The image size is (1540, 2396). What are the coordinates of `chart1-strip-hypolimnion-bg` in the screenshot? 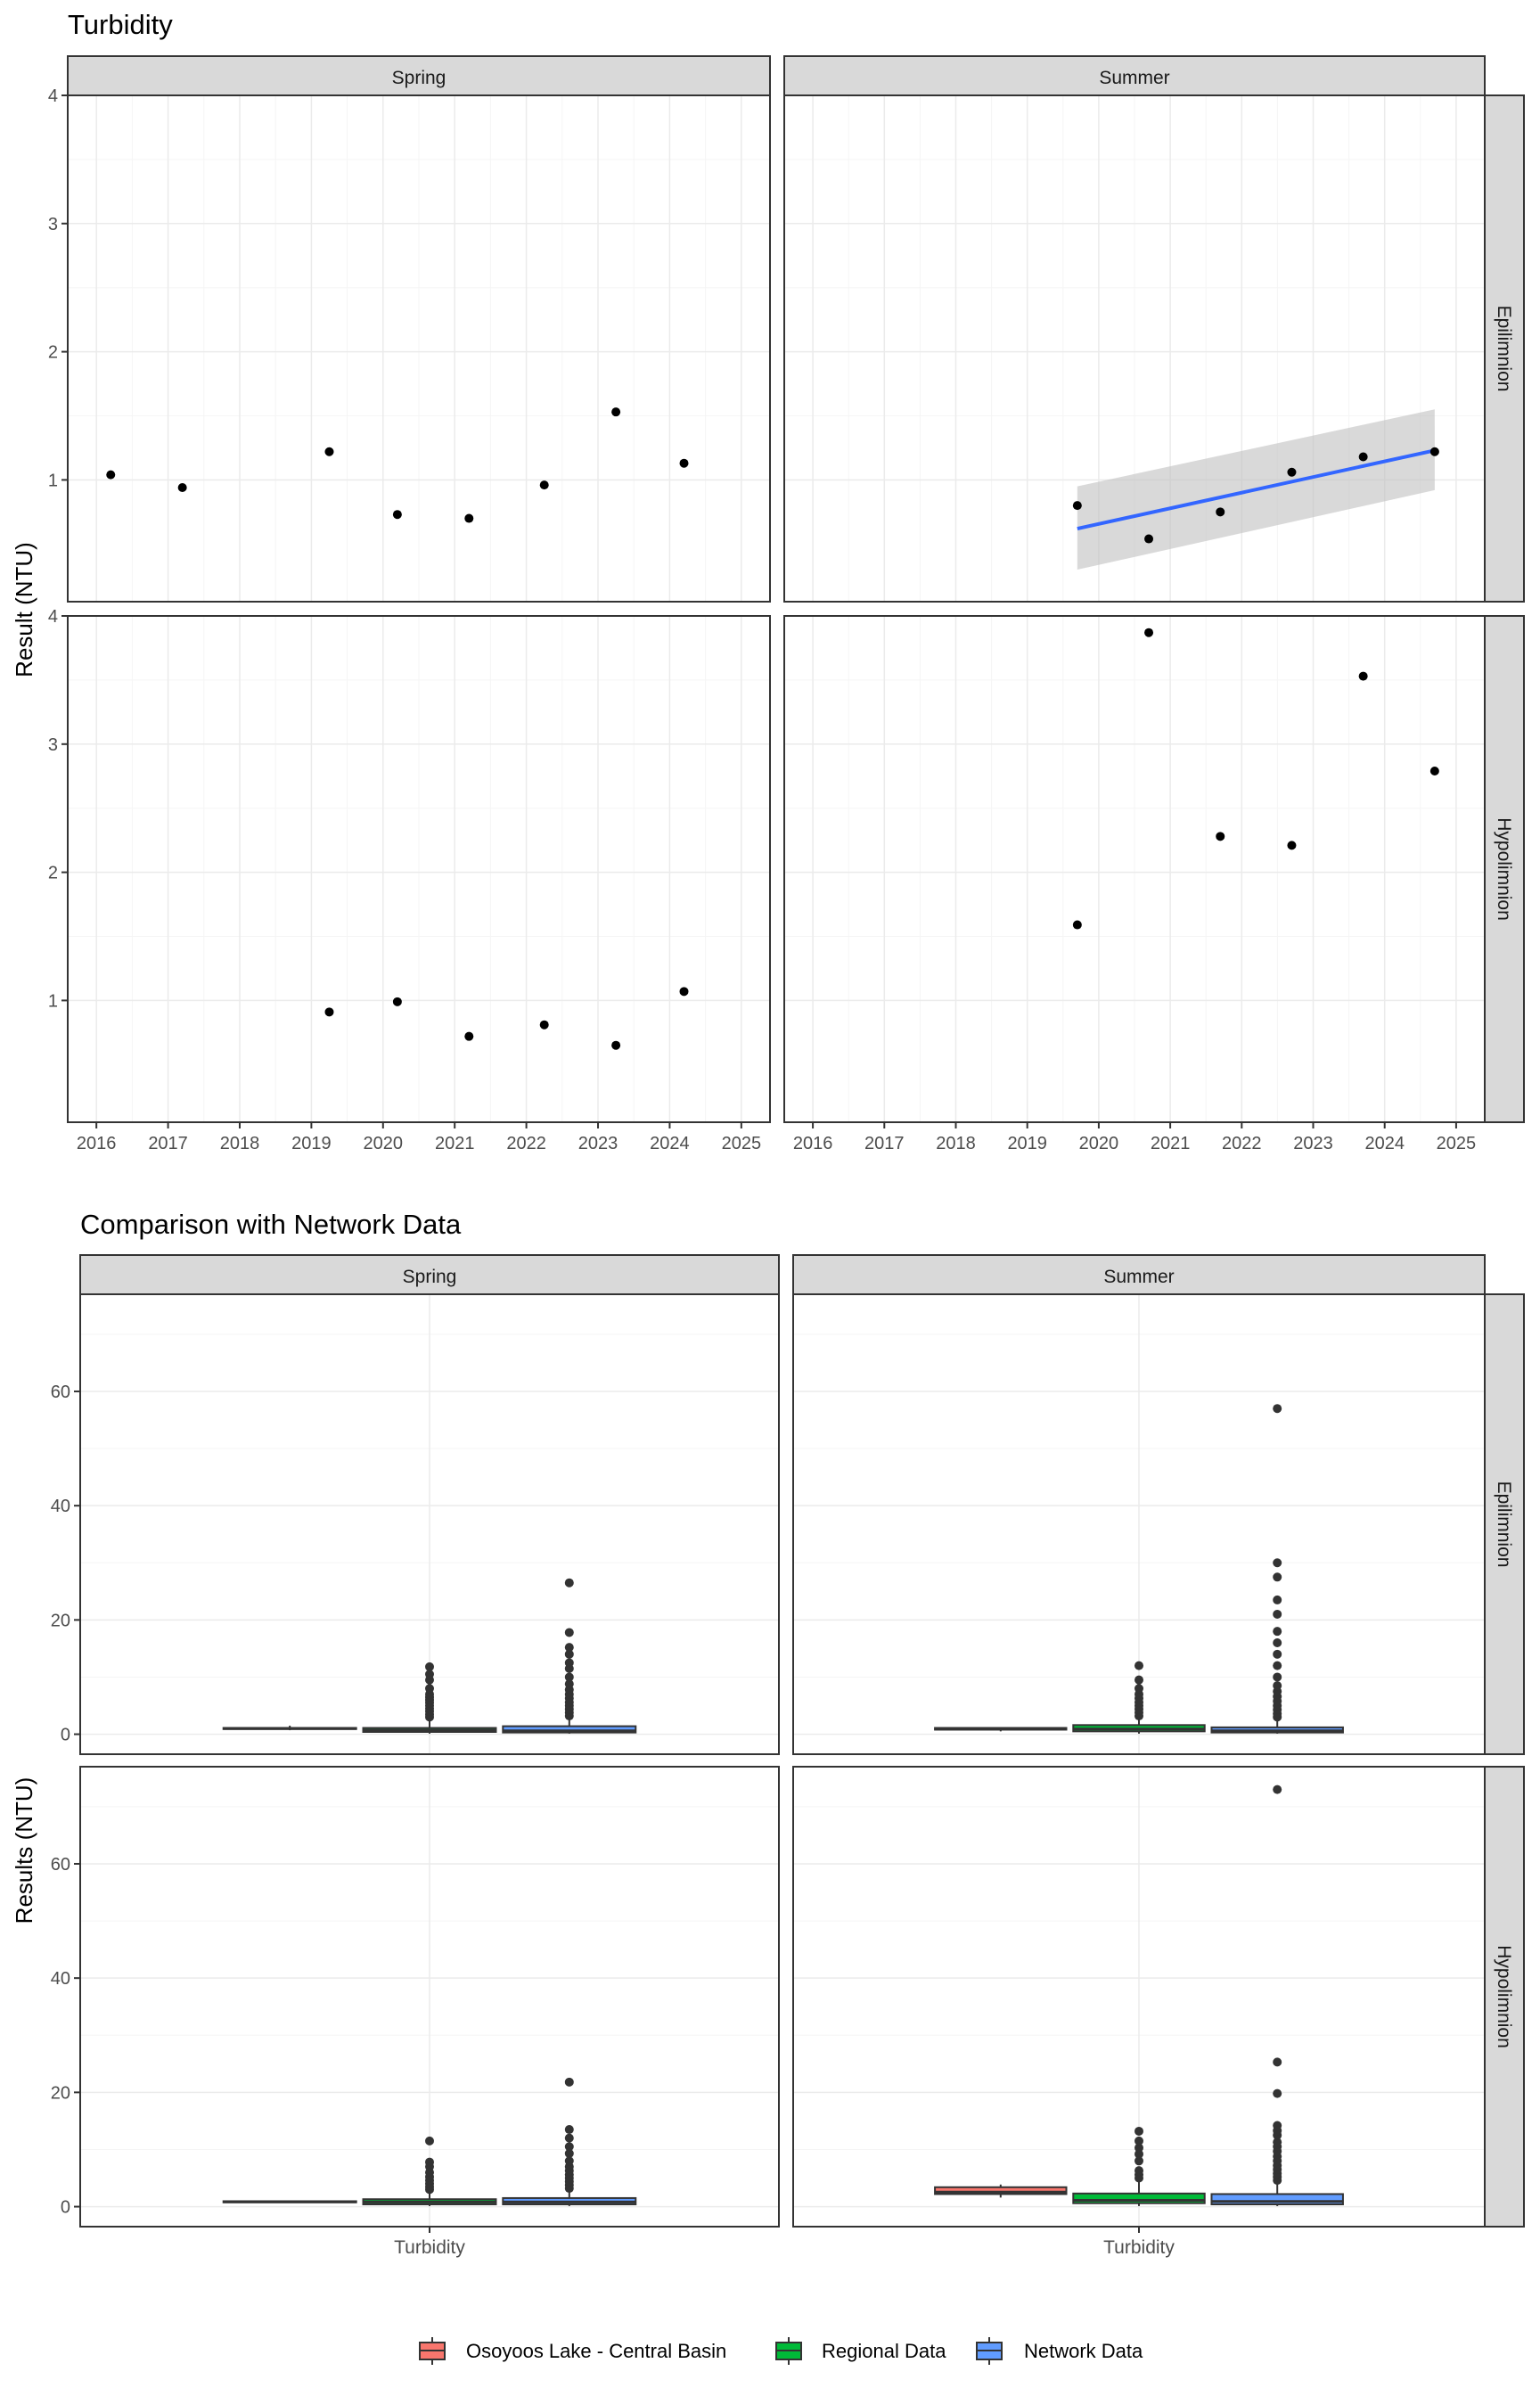 It's located at (1504, 869).